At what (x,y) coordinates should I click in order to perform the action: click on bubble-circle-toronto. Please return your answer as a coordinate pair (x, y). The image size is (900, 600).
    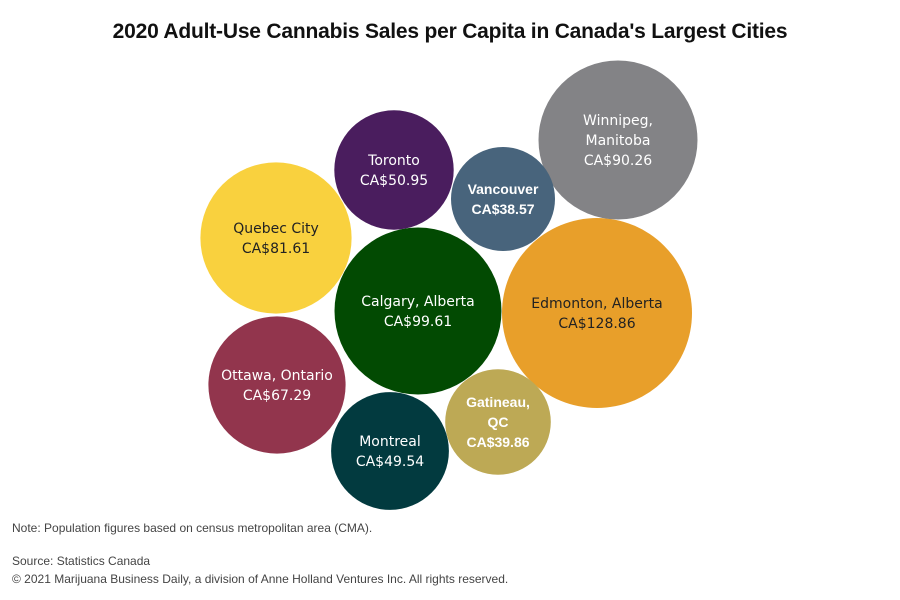
    Looking at the image, I should click on (394, 170).